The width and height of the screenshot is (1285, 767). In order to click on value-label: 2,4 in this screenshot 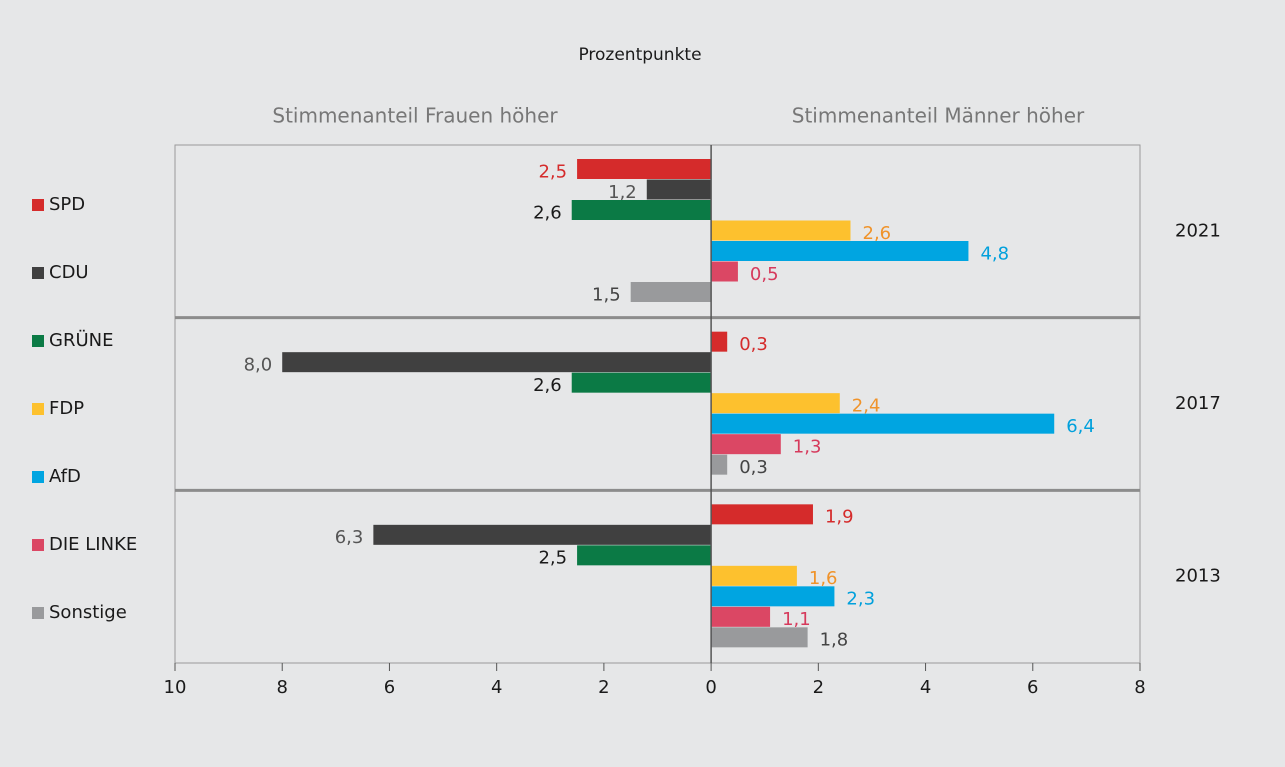, I will do `click(866, 405)`.